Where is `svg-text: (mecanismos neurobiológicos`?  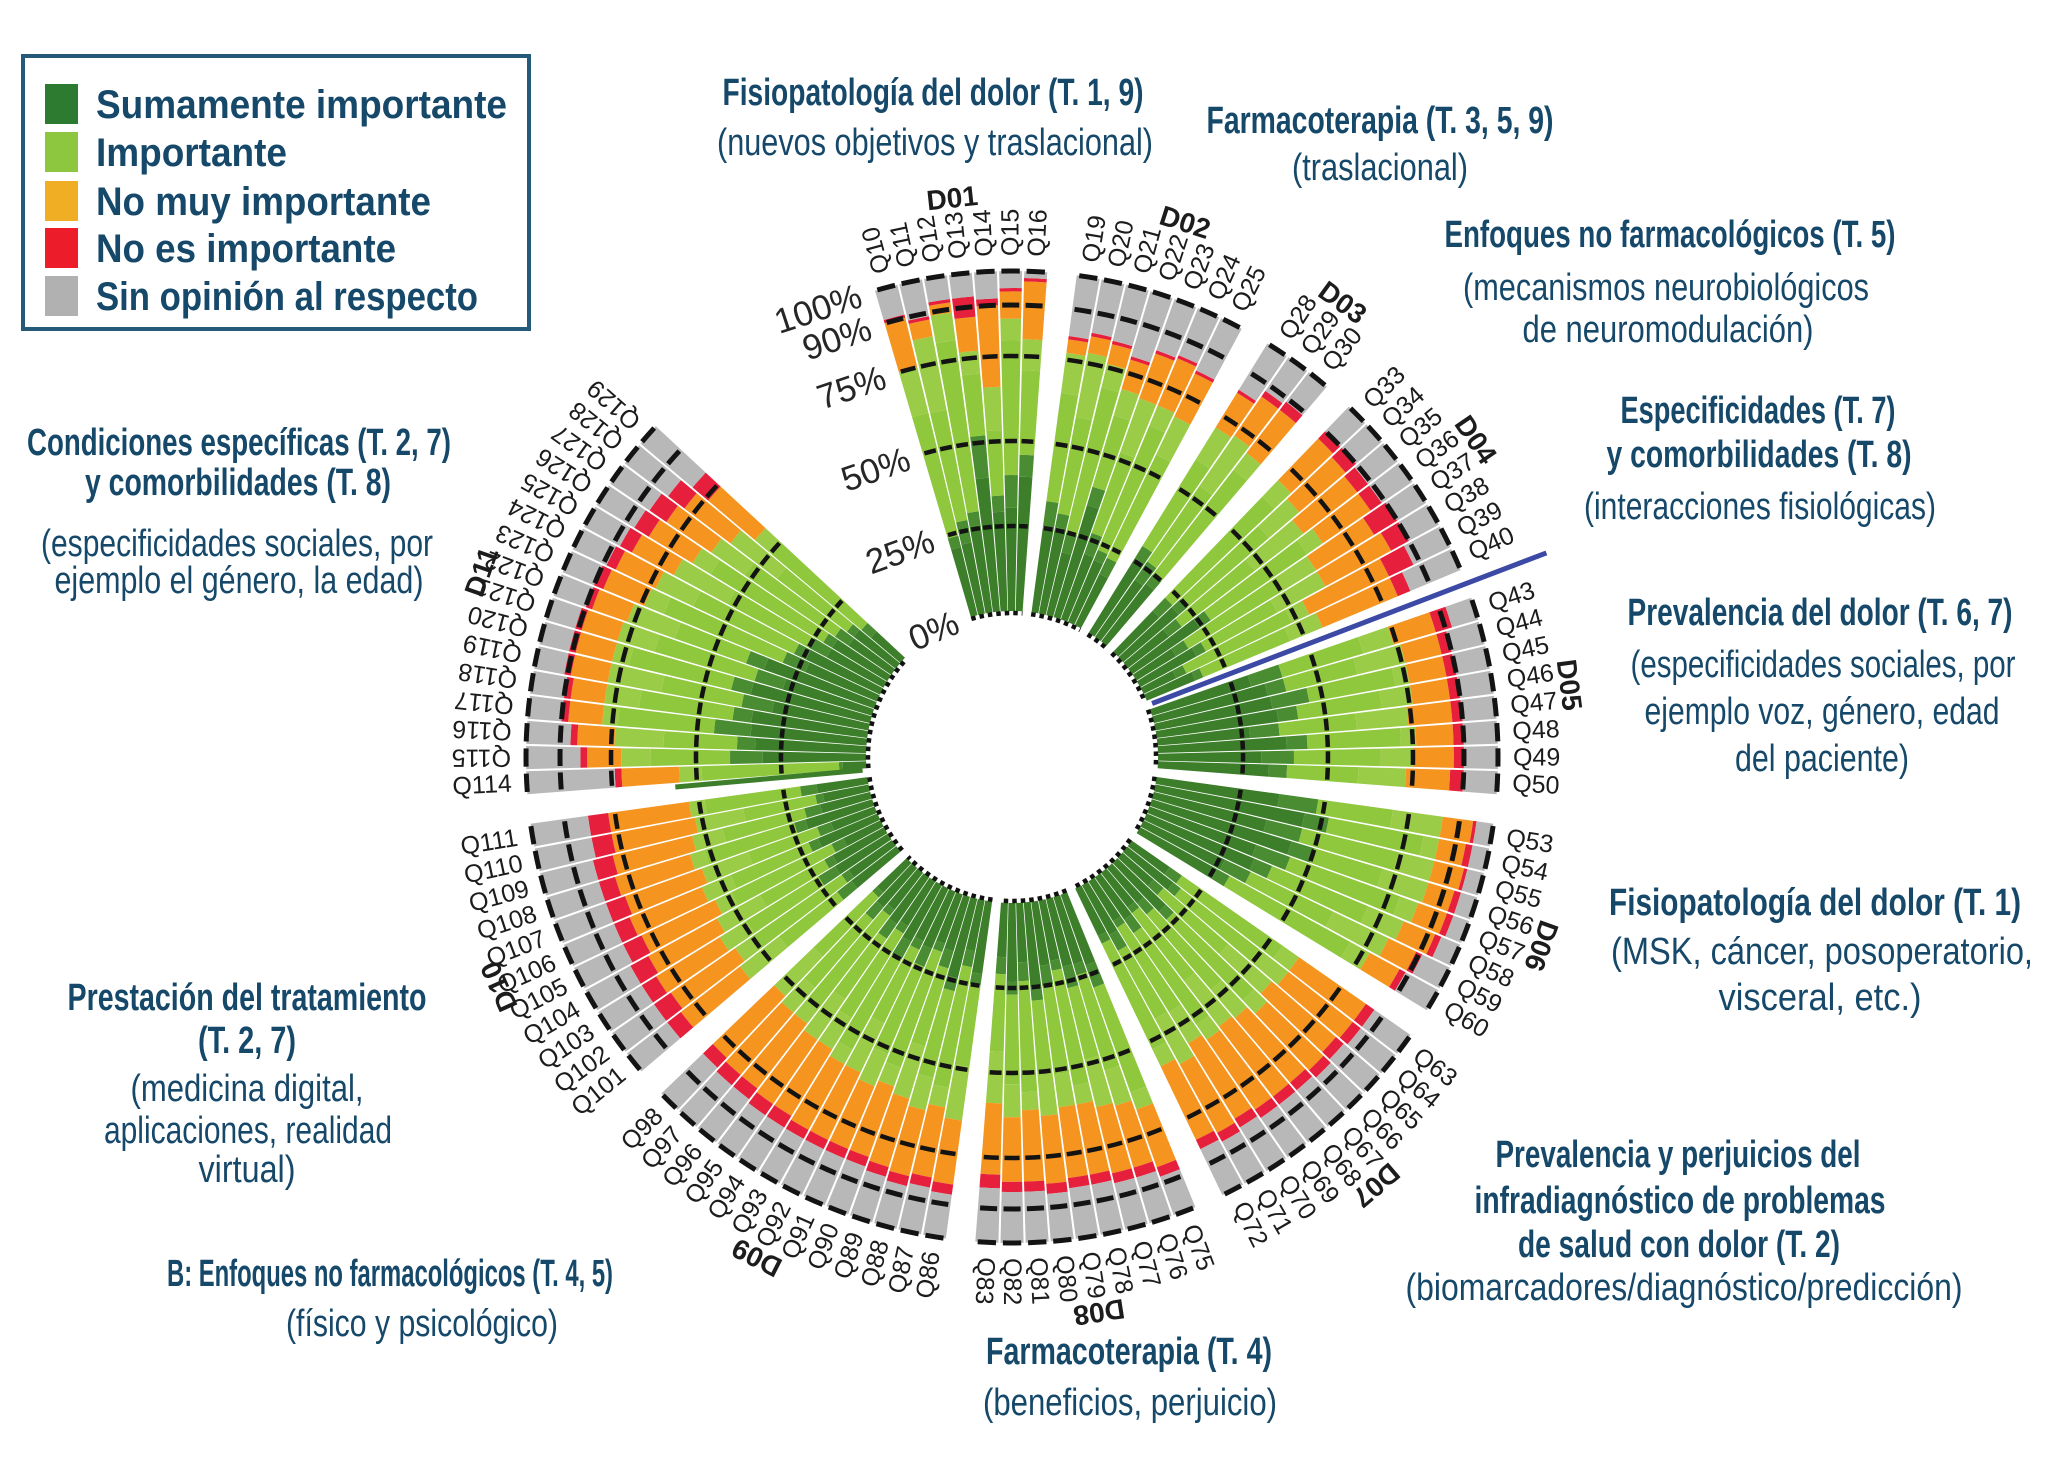
svg-text: (mecanismos neurobiológicos is located at coordinates (1666, 288).